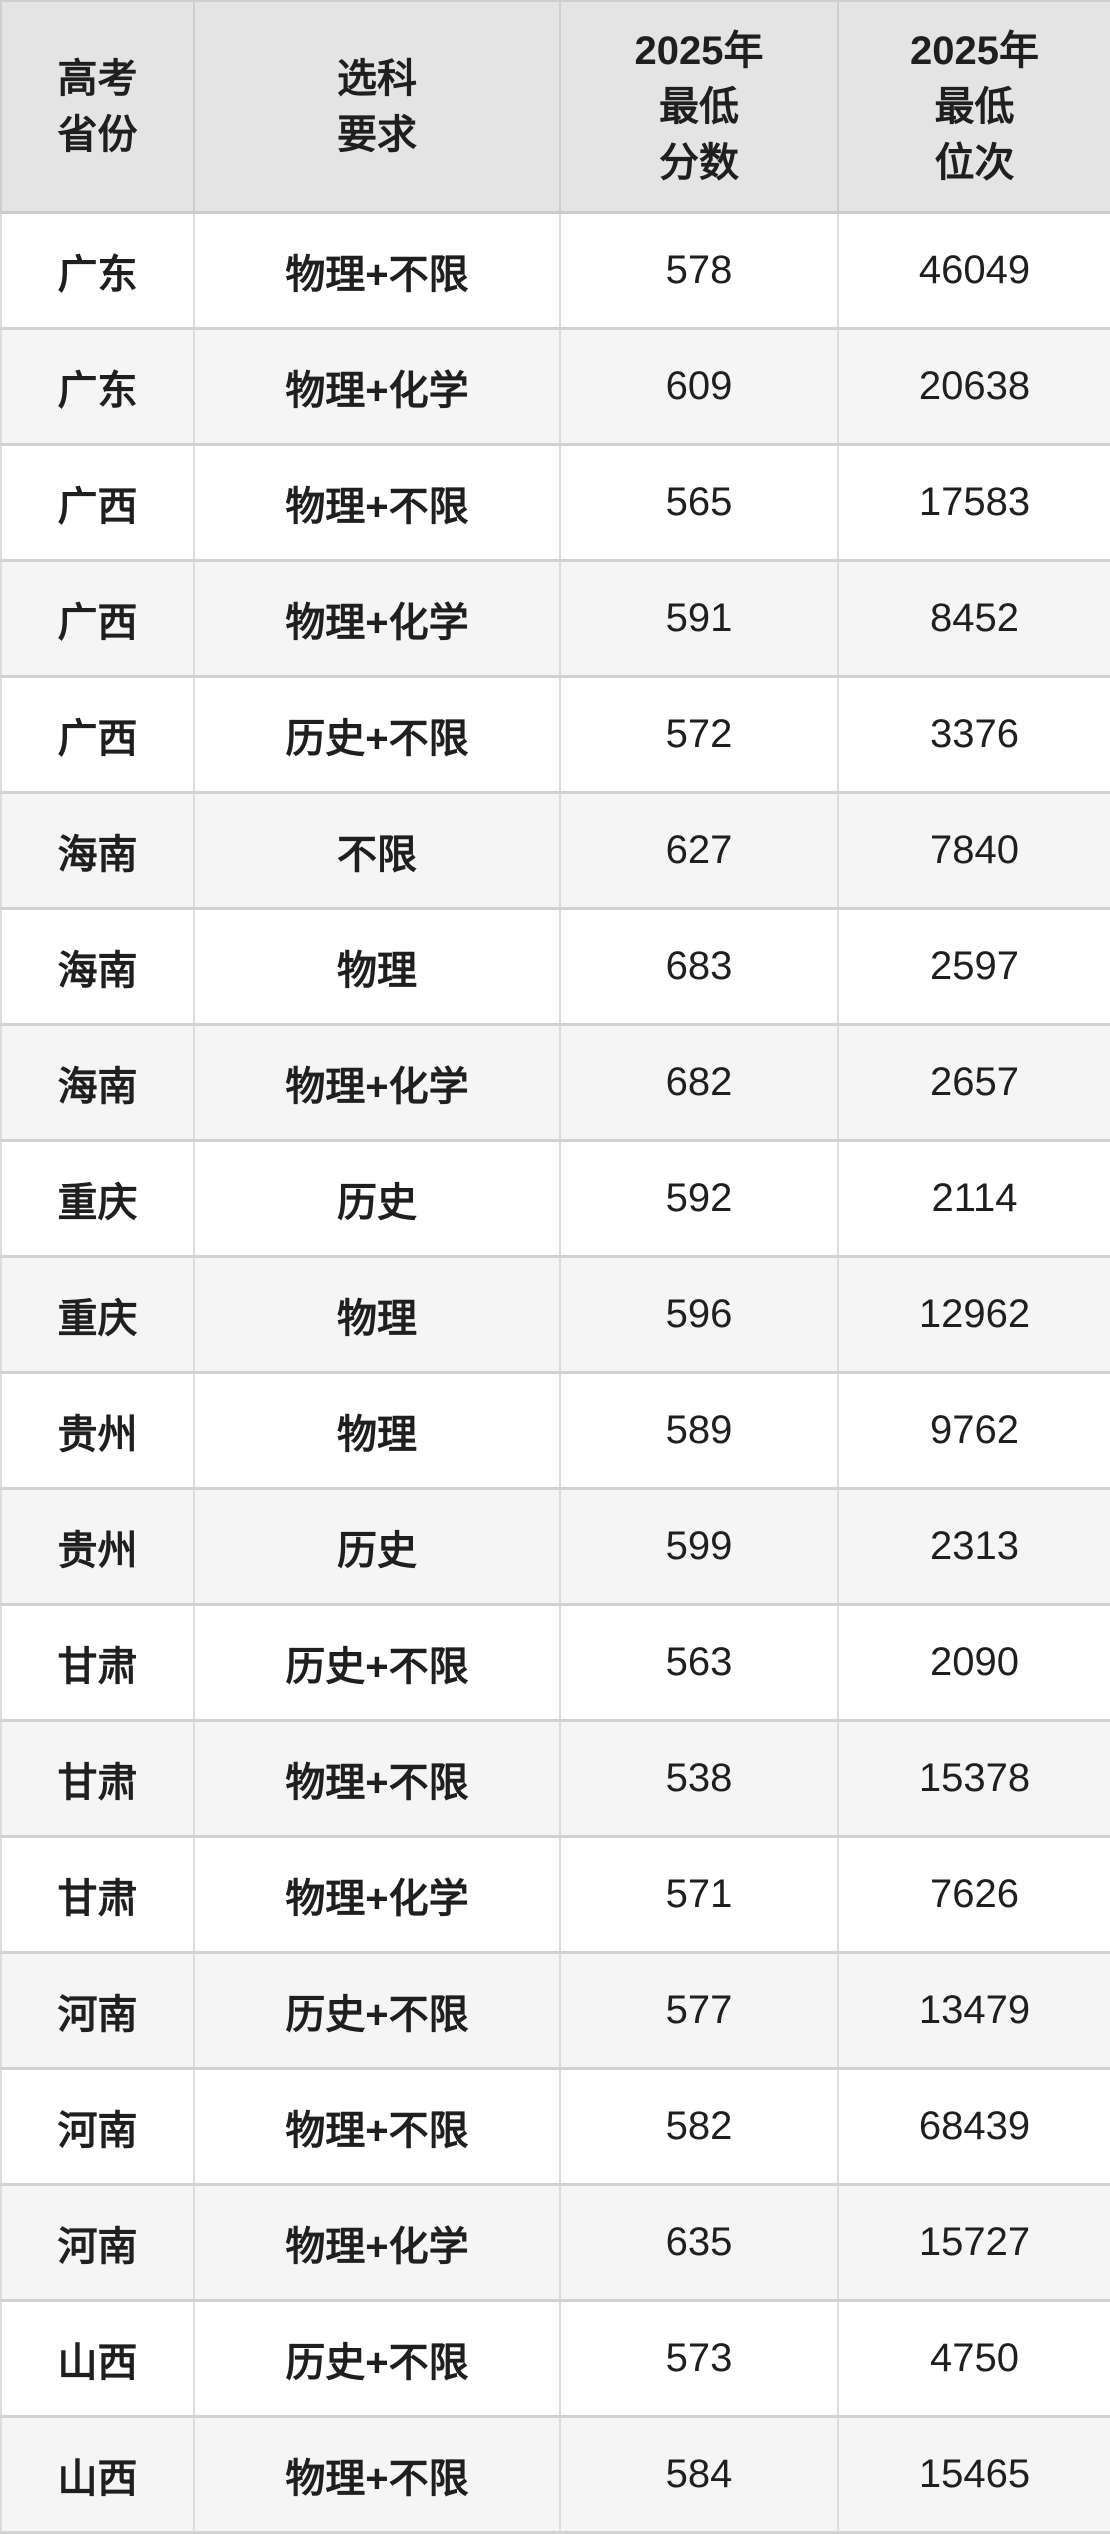 This screenshot has width=1110, height=2534. I want to click on table-row: 贵州 历史 599 2313, so click(555, 1547).